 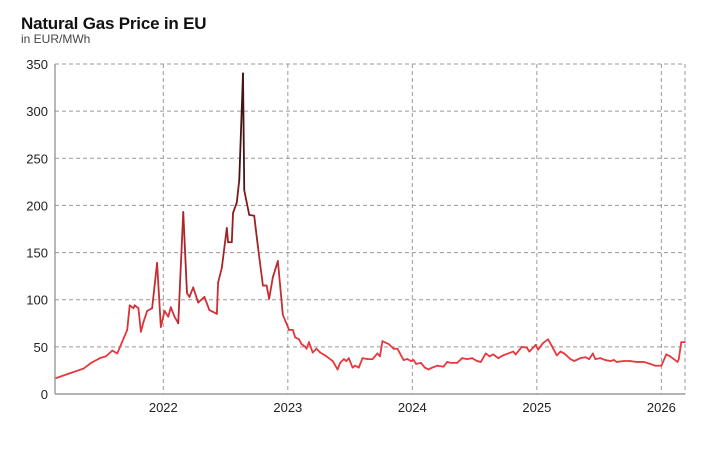 What do you see at coordinates (37, 229) in the screenshot?
I see `y-axis-ticks: 0 50 100 150 200 250 300 350` at bounding box center [37, 229].